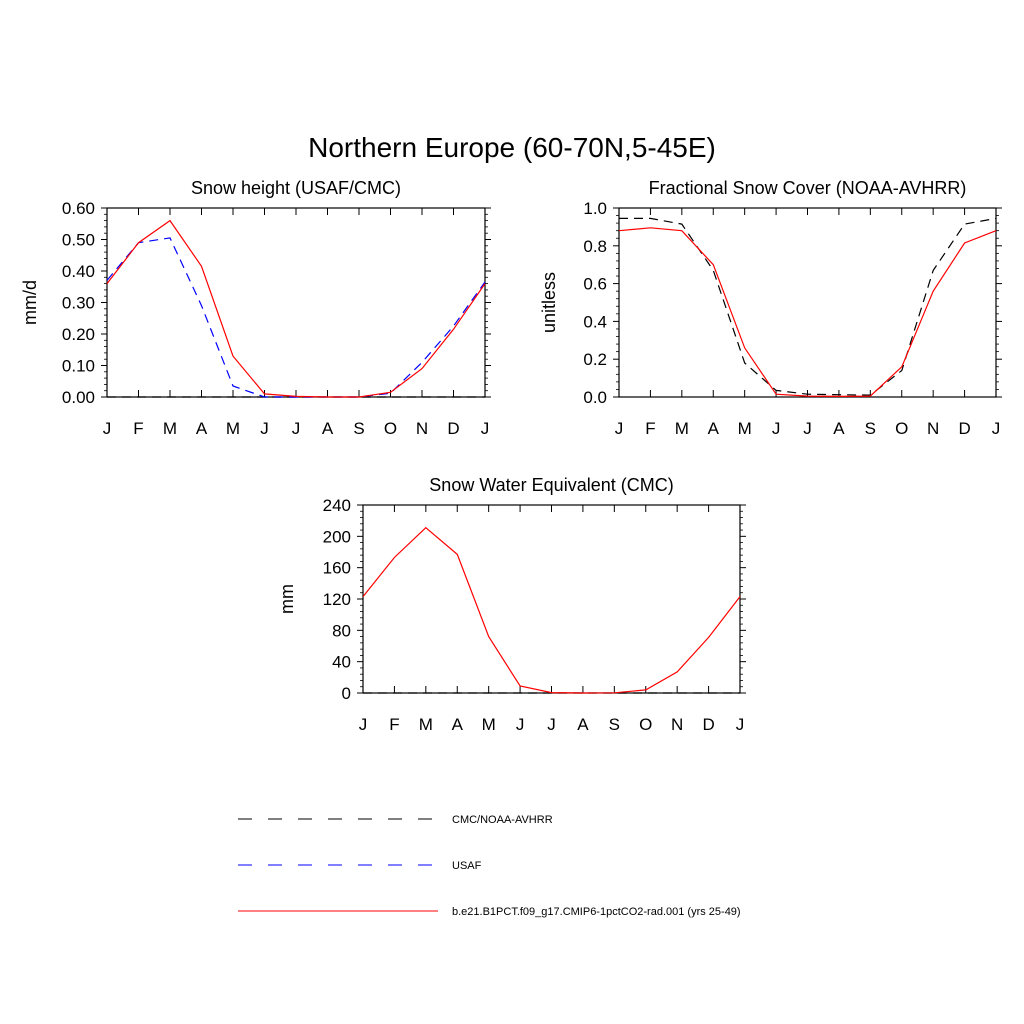  I want to click on y-tick-label: 0.2, so click(595, 359).